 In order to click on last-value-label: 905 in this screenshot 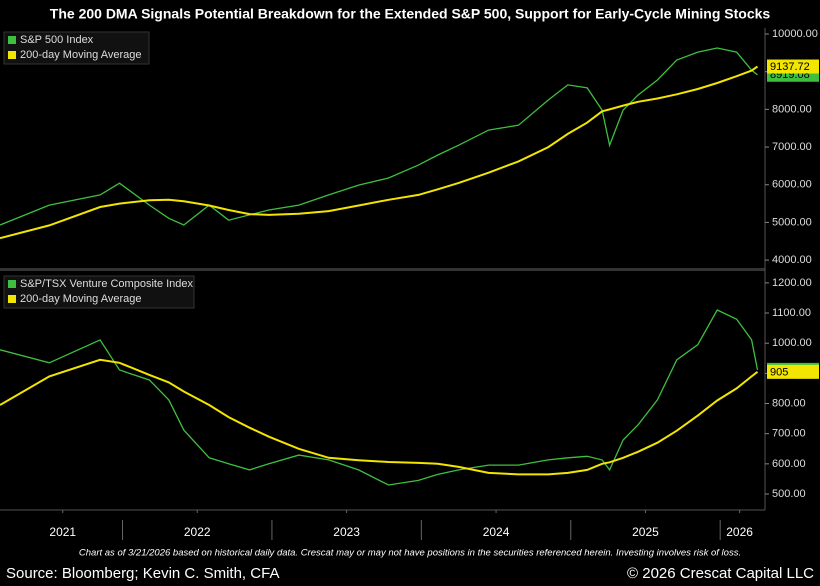, I will do `click(779, 372)`.